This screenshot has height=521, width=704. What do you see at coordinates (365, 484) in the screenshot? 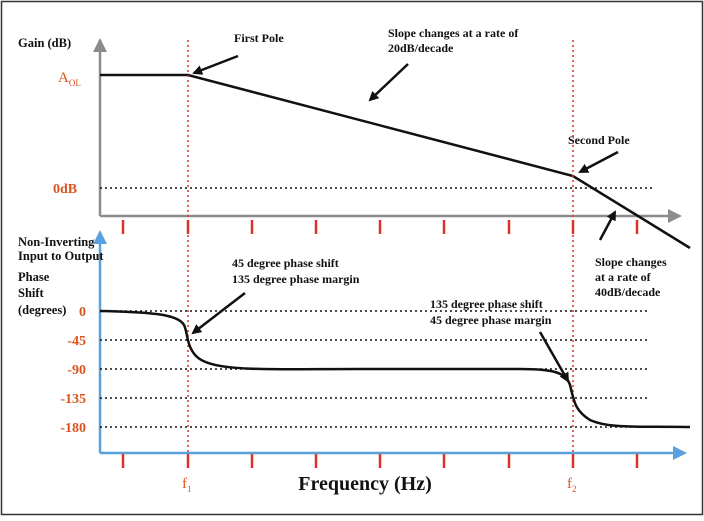
I see `frequency-axis-title: Frequency (Hz)` at bounding box center [365, 484].